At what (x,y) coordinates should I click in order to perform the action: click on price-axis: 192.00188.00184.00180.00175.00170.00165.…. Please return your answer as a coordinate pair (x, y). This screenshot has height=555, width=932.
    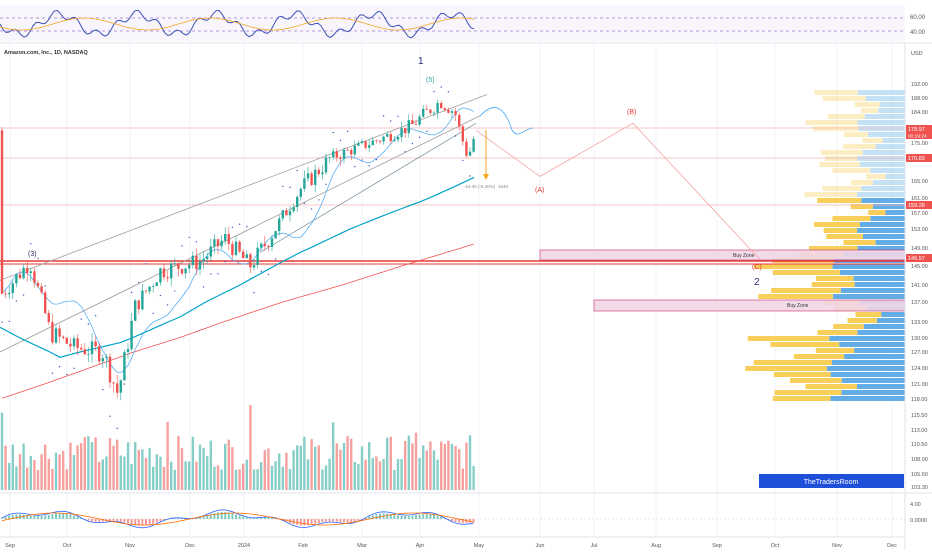
    Looking at the image, I should click on (919, 286).